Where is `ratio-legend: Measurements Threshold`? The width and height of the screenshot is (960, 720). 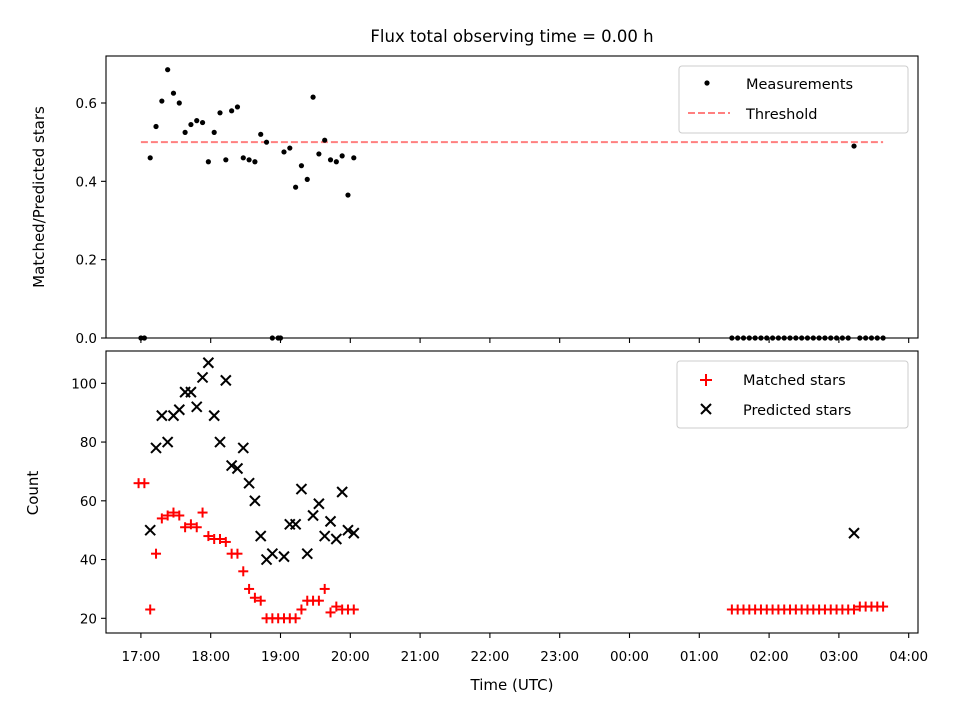 ratio-legend: Measurements Threshold is located at coordinates (793, 99).